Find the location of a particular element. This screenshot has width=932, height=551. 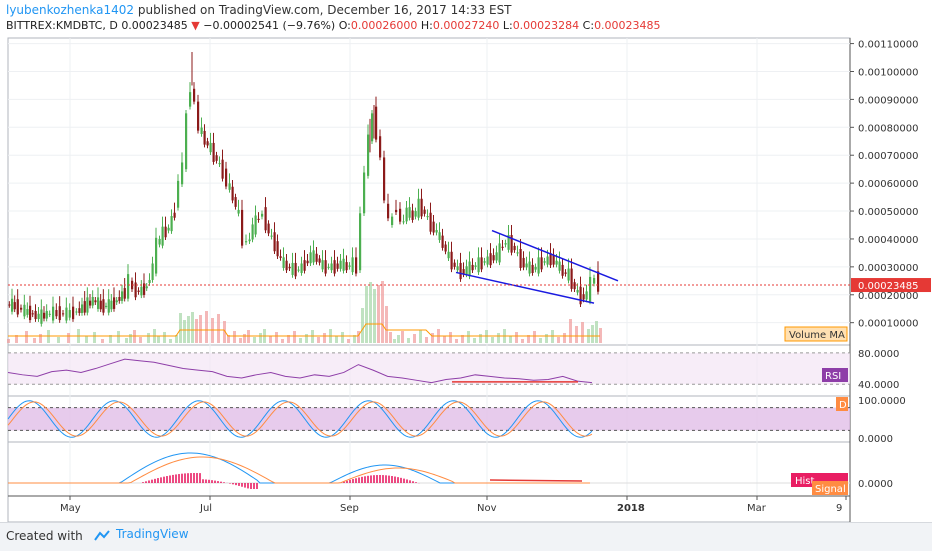

tradingview-logo-icon is located at coordinates (102, 535).